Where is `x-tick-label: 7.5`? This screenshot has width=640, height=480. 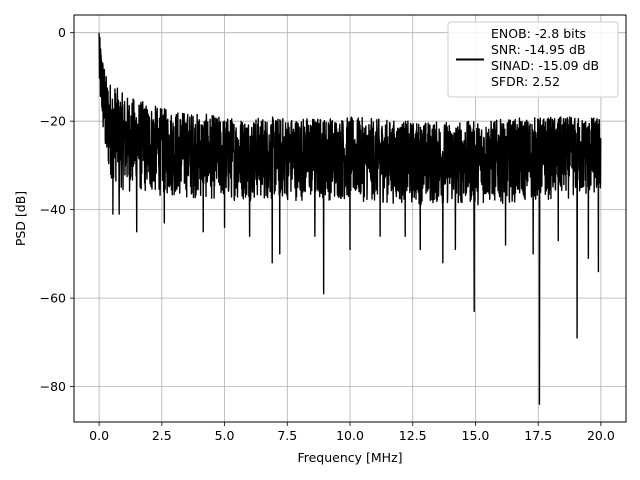 x-tick-label: 7.5 is located at coordinates (287, 435).